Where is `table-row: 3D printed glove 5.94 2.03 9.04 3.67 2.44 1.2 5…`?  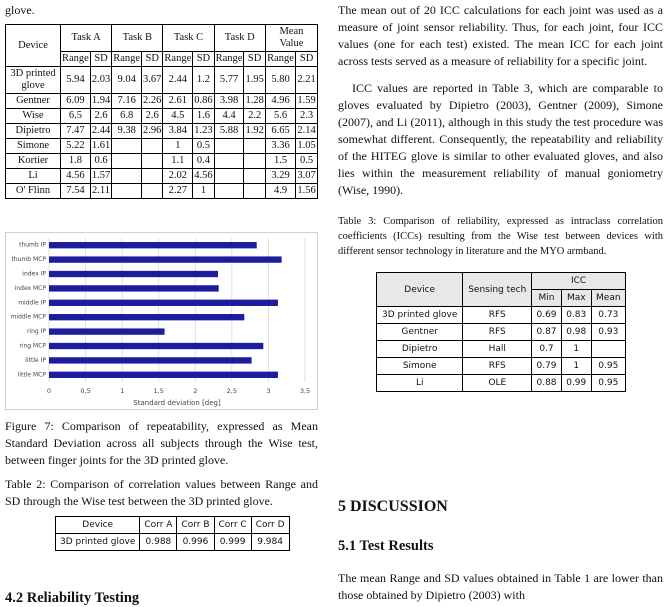
table-row: 3D printed glove 5.94 2.03 9.04 3.67 2.44 1.2 5… is located at coordinates (161, 80).